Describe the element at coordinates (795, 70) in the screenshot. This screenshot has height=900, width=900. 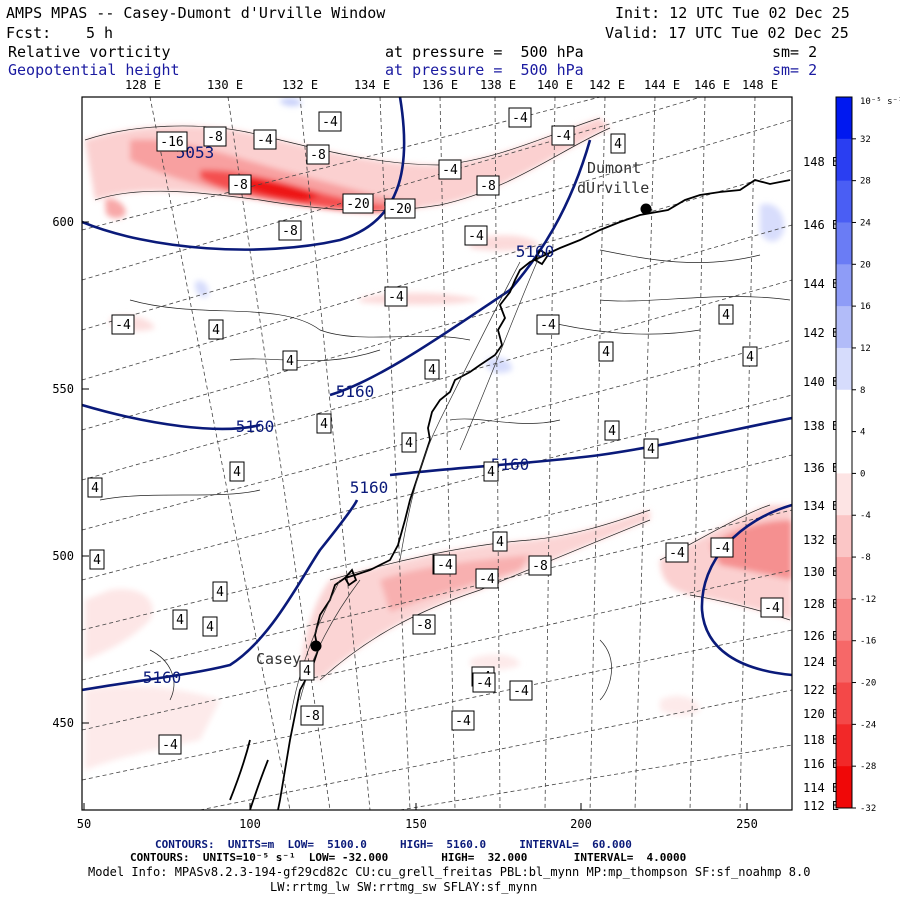
I see `field2-smoothing: sm= 2` at that location.